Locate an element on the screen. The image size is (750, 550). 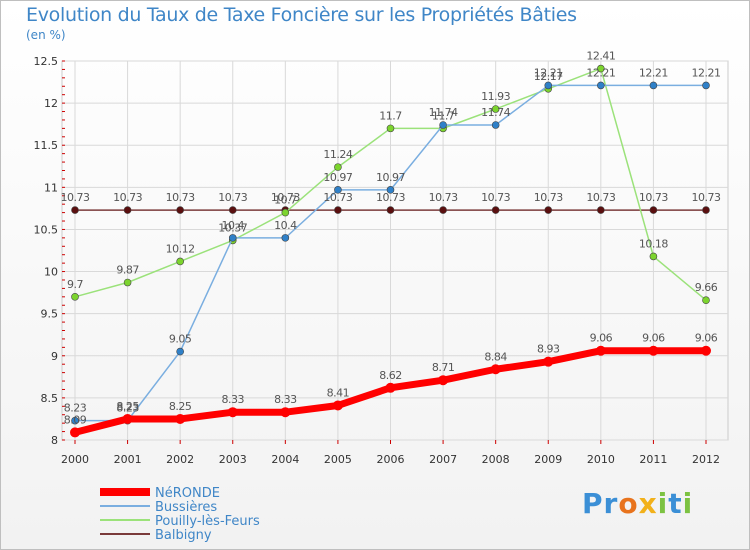
y-tick-label: 11.5 is located at coordinates (46, 145).